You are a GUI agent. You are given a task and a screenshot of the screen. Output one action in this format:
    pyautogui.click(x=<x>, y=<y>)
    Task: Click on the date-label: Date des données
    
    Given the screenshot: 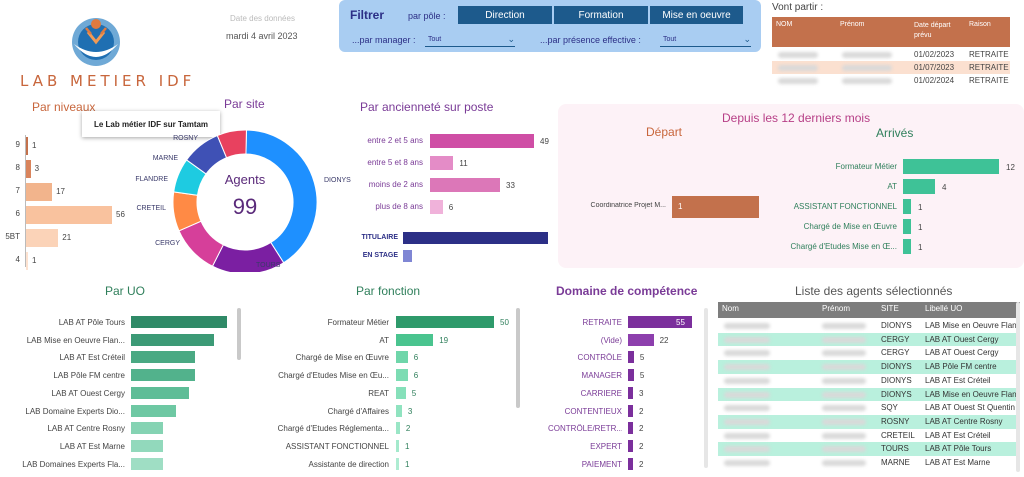 What is the action you would take?
    pyautogui.click(x=262, y=18)
    